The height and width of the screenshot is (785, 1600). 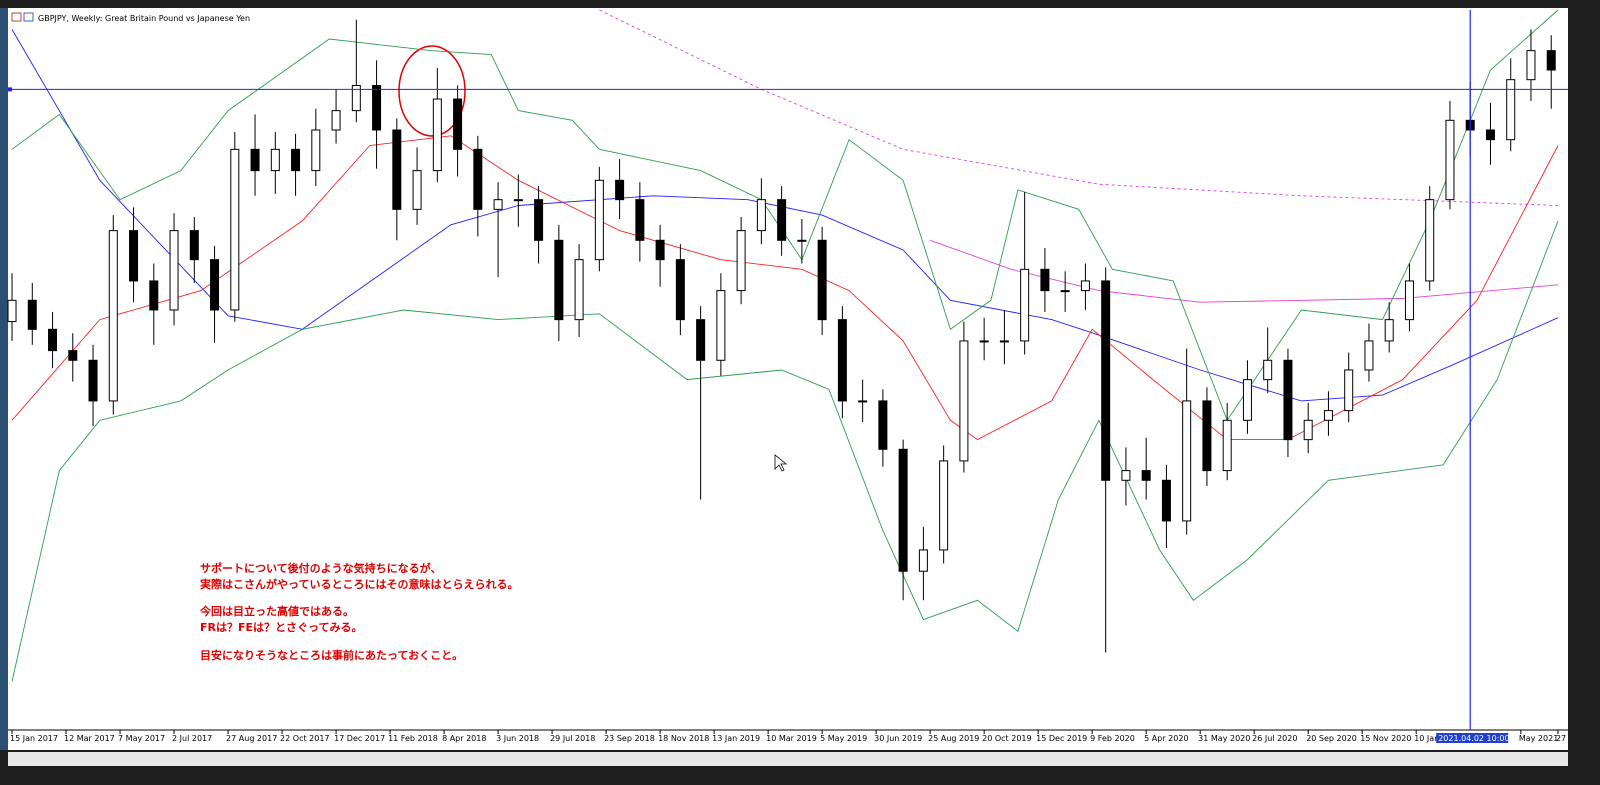 What do you see at coordinates (281, 627) in the screenshot?
I see `annotation-text: FRは？FEは？とさぐってみる。` at bounding box center [281, 627].